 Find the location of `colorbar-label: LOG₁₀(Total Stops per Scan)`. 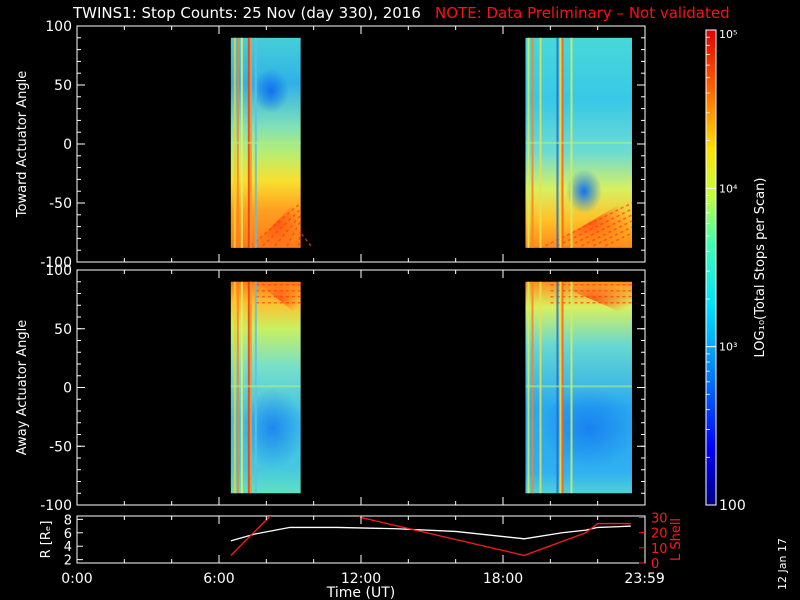

colorbar-label: LOG₁₀(Total Stops per Scan) is located at coordinates (760, 268).